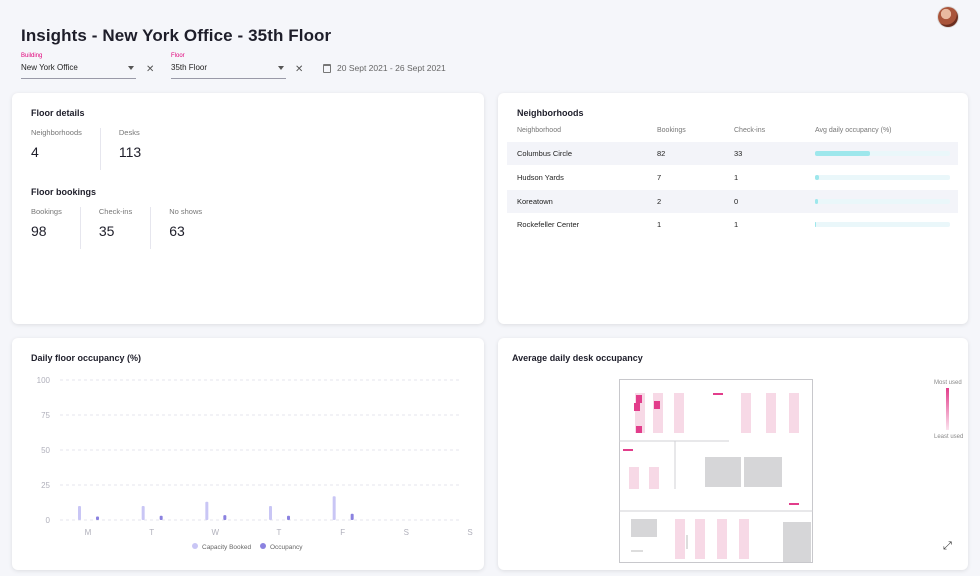  I want to click on table-row: Koreatown 2 0, so click(732, 201).